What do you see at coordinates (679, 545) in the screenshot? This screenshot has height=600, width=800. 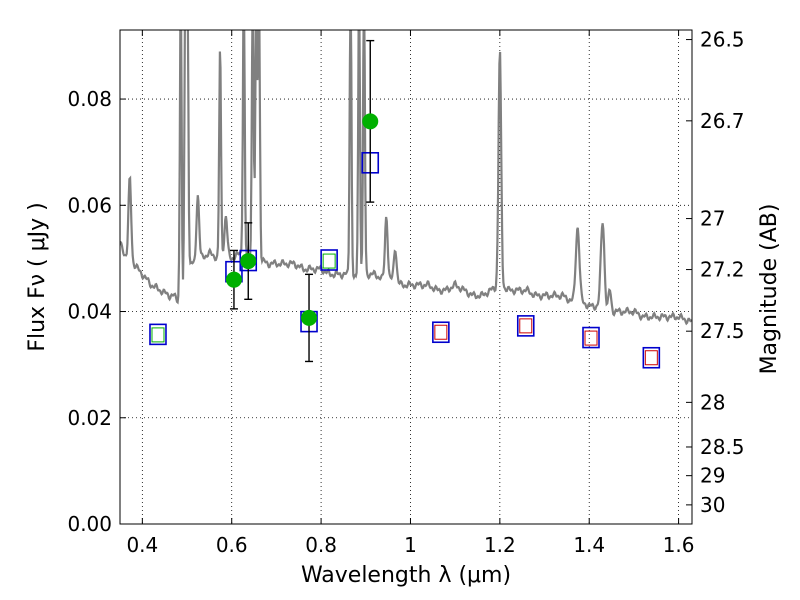 I see `x-tick-label: 1.6` at bounding box center [679, 545].